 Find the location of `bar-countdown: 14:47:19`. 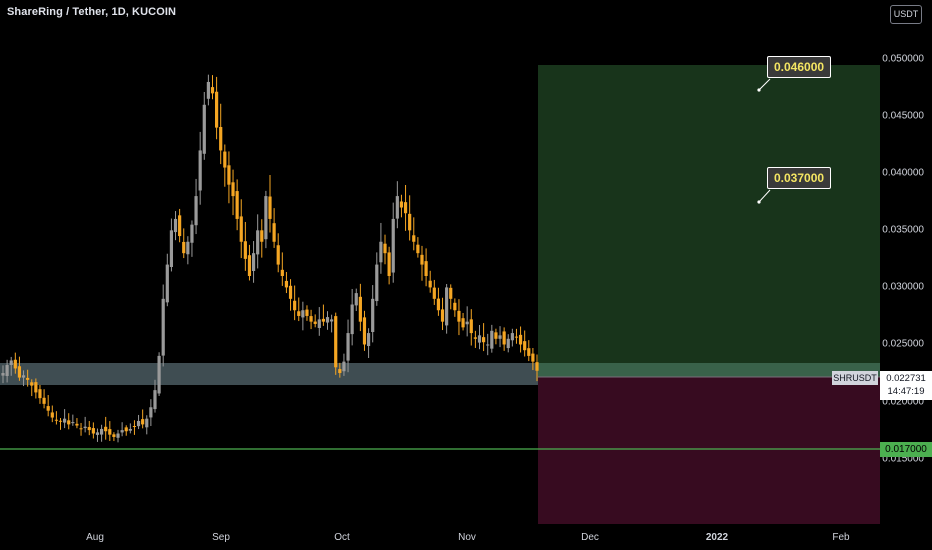

bar-countdown: 14:47:19 is located at coordinates (906, 391).